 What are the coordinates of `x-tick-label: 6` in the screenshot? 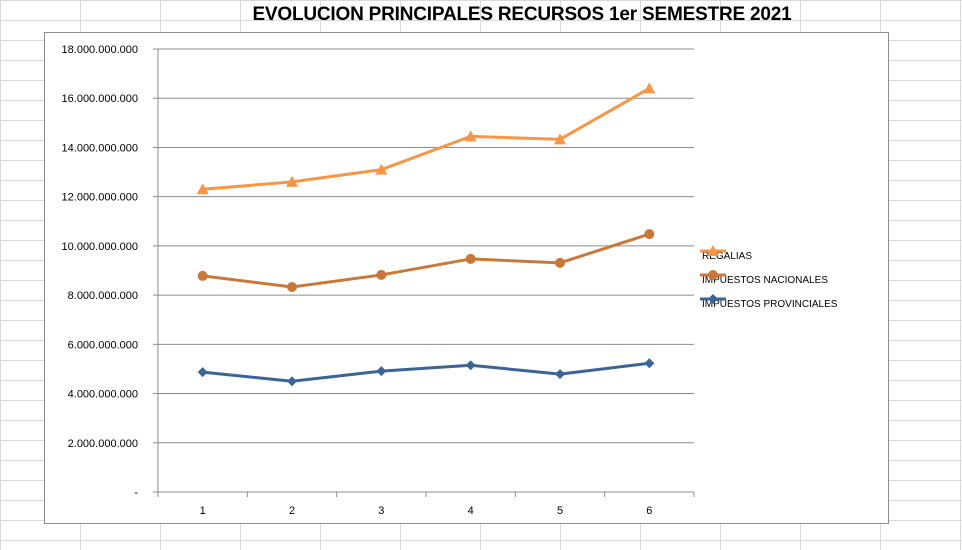 It's located at (649, 511).